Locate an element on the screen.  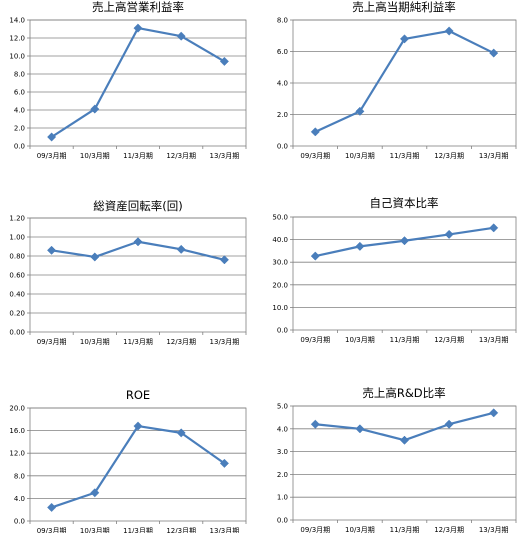
y-tick-label: 0.60 is located at coordinates (17, 276).